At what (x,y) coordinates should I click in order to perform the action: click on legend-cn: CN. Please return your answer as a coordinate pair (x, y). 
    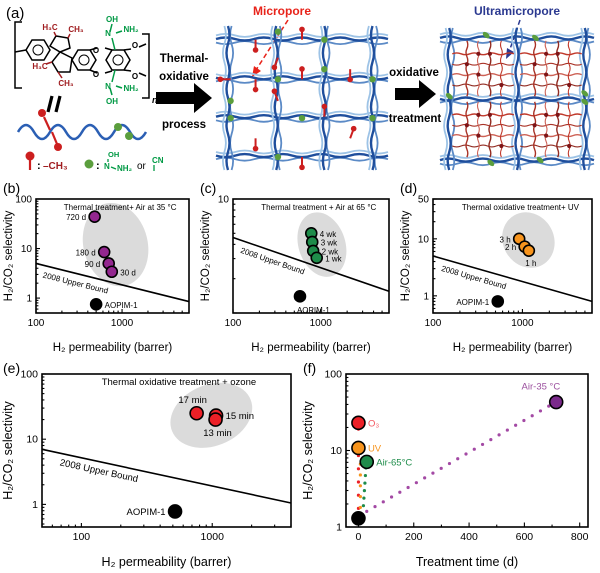
    Looking at the image, I should click on (158, 160).